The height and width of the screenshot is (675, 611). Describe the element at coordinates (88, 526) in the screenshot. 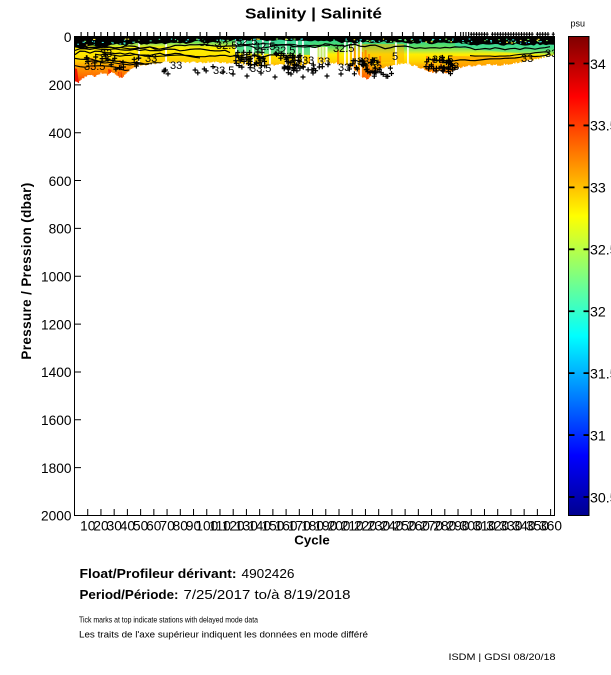

I see `svg-text: 10` at that location.